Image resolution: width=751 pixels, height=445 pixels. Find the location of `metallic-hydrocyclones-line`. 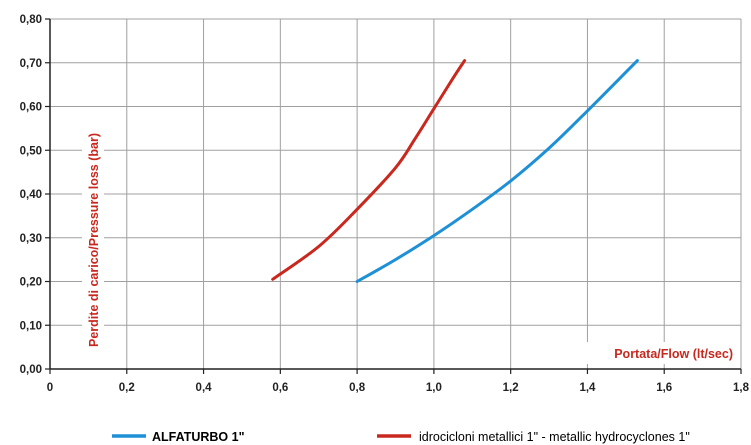

metallic-hydrocyclones-line is located at coordinates (369, 170).